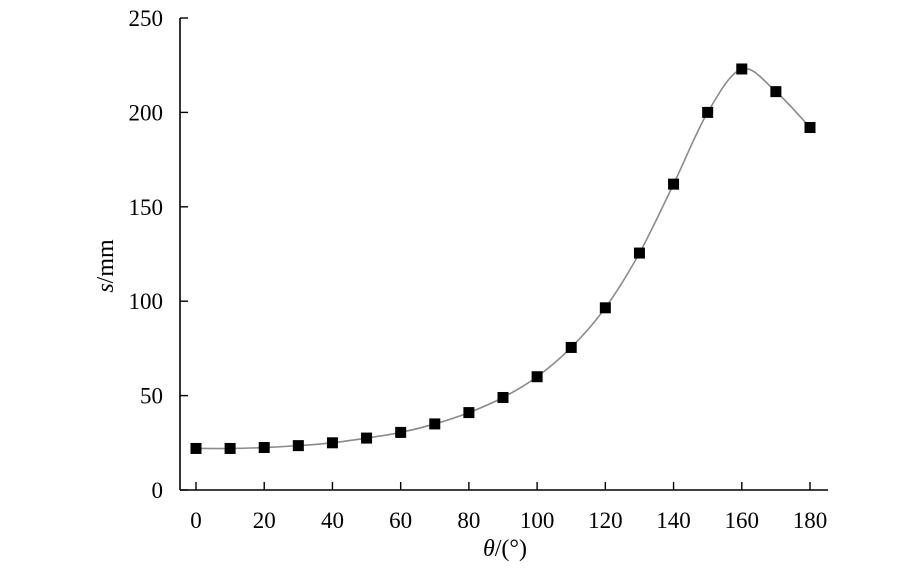 Image resolution: width=921 pixels, height=571 pixels. I want to click on axis-title-symbol: θ, so click(489, 549).